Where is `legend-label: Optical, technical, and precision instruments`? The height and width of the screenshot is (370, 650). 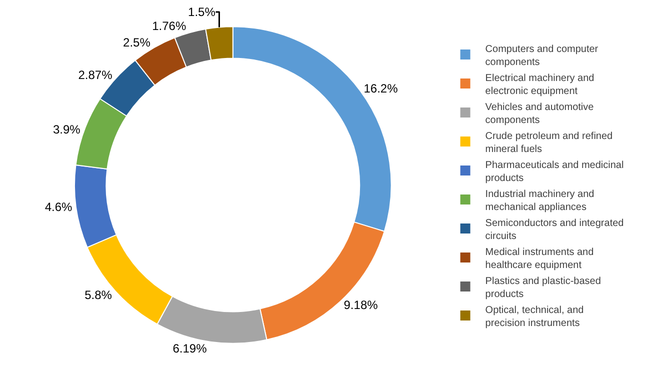 legend-label: Optical, technical, and precision instruments is located at coordinates (534, 316).